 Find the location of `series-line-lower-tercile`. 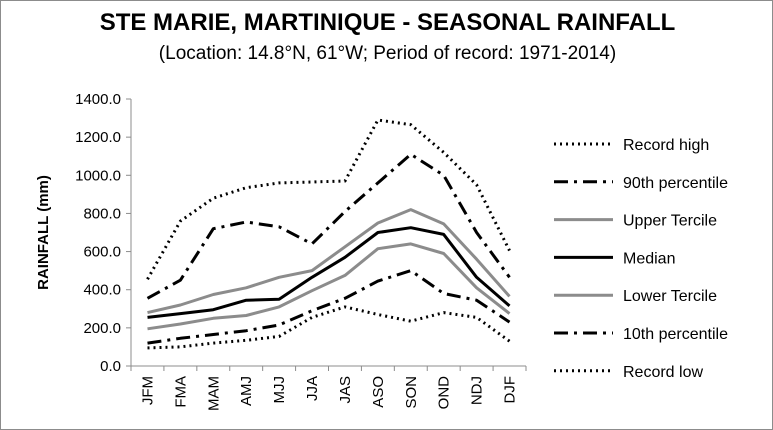

series-line-lower-tercile is located at coordinates (329, 286).